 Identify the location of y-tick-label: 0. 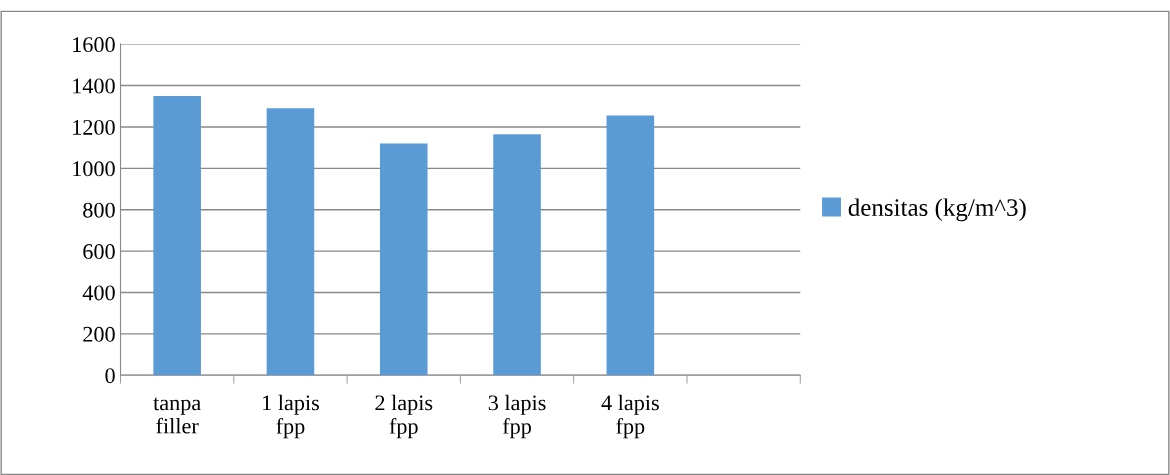
(110, 376).